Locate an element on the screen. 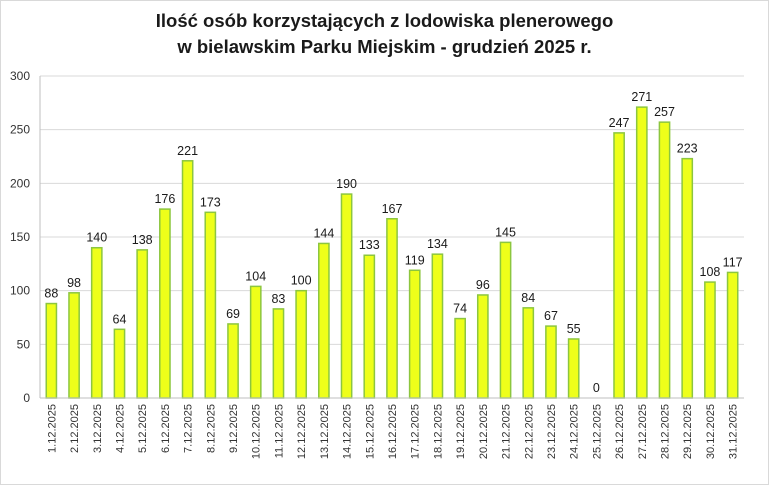 Image resolution: width=769 pixels, height=485 pixels. x-tick-label: 13.12.2025 is located at coordinates (325, 431).